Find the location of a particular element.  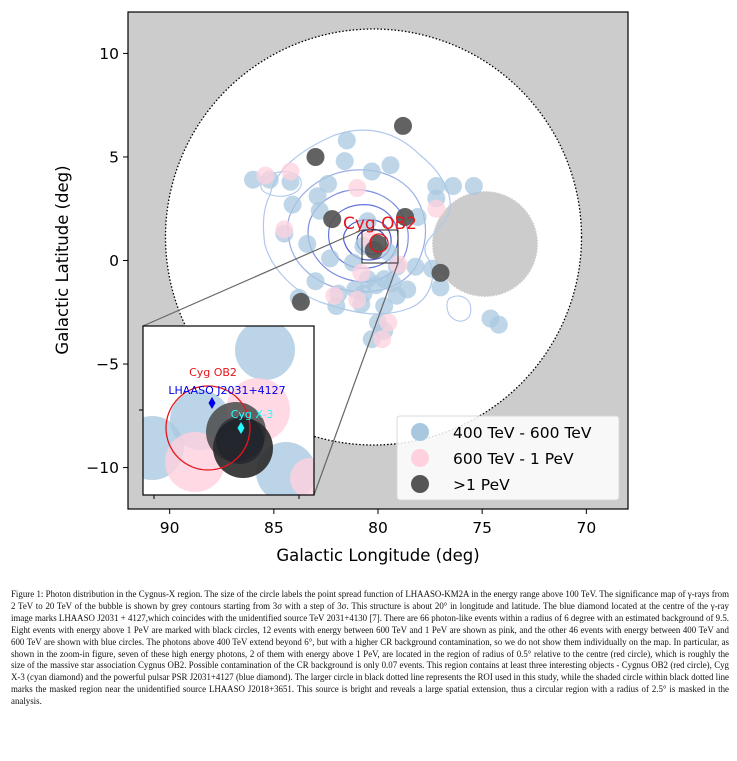

inset-event-dark is located at coordinates (240, 440).